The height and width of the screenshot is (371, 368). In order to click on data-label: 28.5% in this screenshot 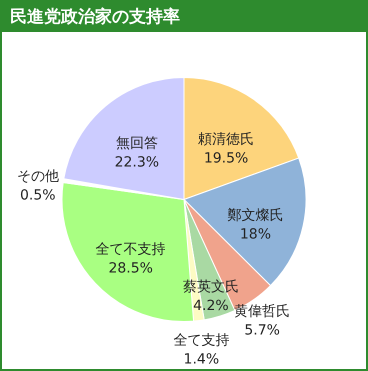, I will do `click(130, 268)`.